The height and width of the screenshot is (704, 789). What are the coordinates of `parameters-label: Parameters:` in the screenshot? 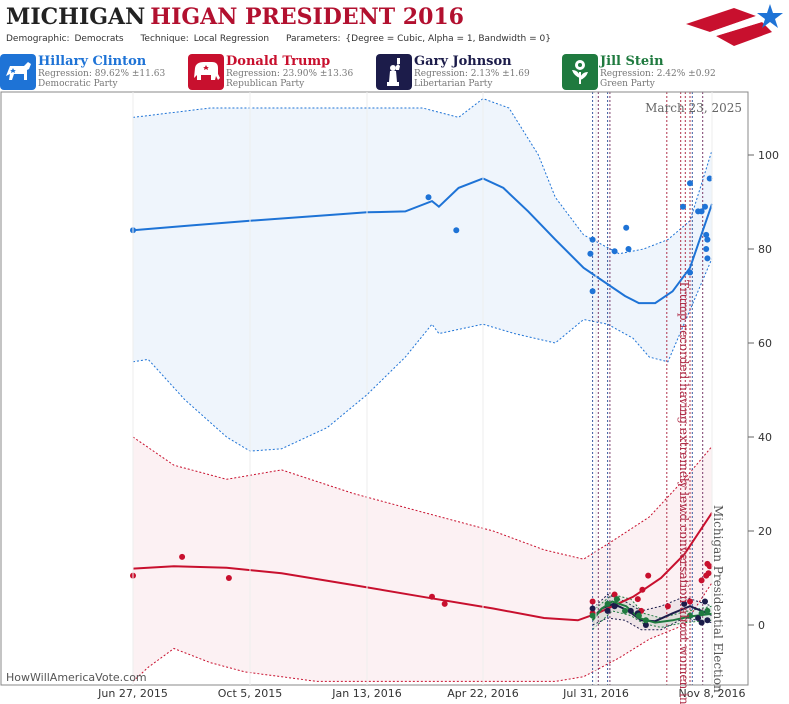 It's located at (313, 39).